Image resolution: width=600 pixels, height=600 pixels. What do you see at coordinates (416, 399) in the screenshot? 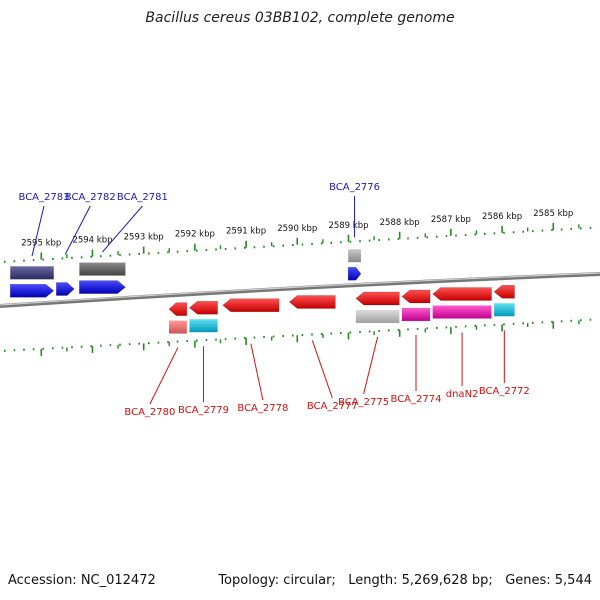
I see `gene-label: BCA_2774` at bounding box center [416, 399].